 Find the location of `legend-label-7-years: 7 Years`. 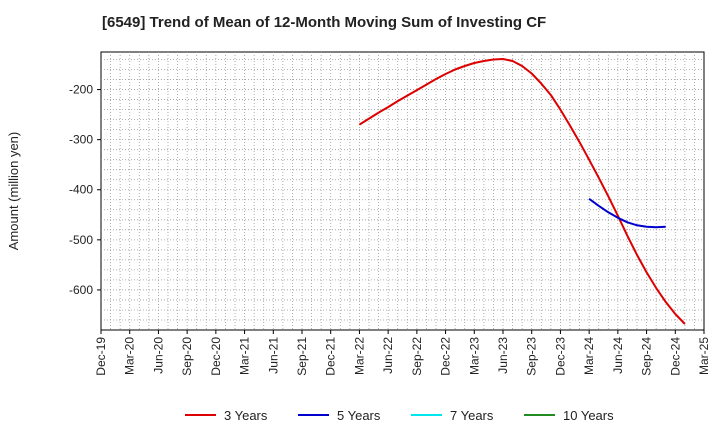

legend-label-7-years: 7 Years is located at coordinates (472, 415).